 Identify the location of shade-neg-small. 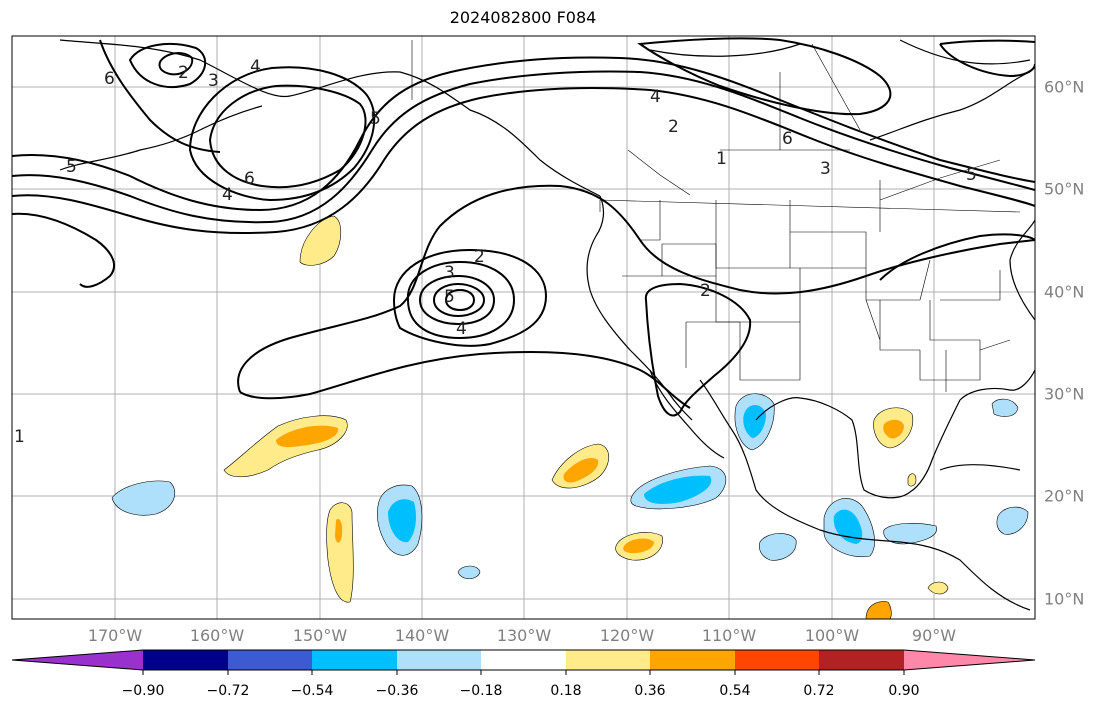
(469, 572).